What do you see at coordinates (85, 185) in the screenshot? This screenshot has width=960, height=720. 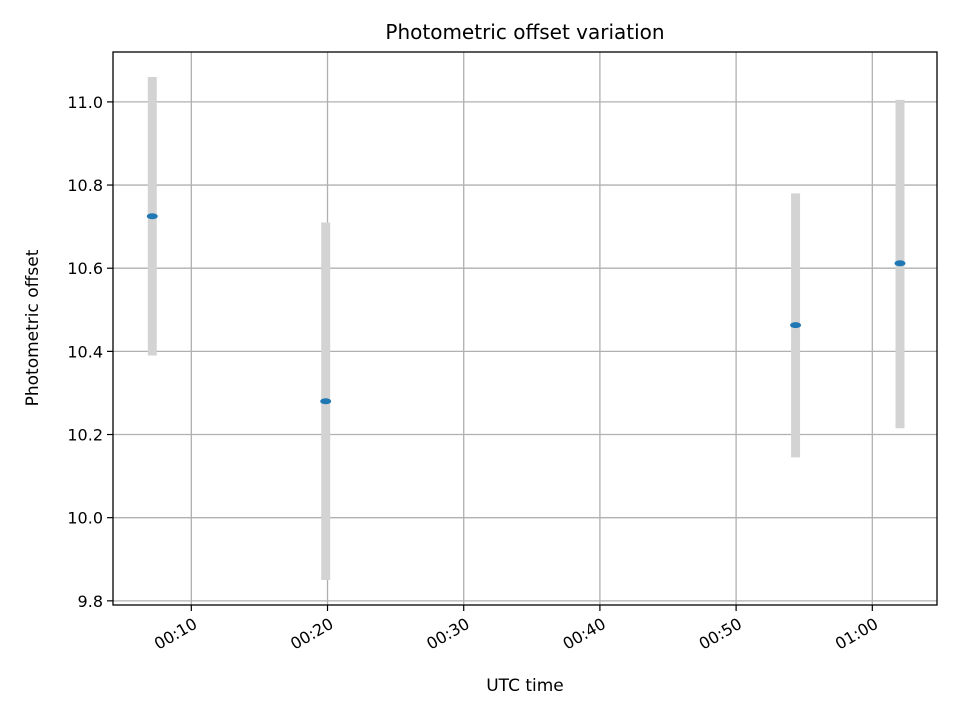 I see `y-tick-label: 10.8` at bounding box center [85, 185].